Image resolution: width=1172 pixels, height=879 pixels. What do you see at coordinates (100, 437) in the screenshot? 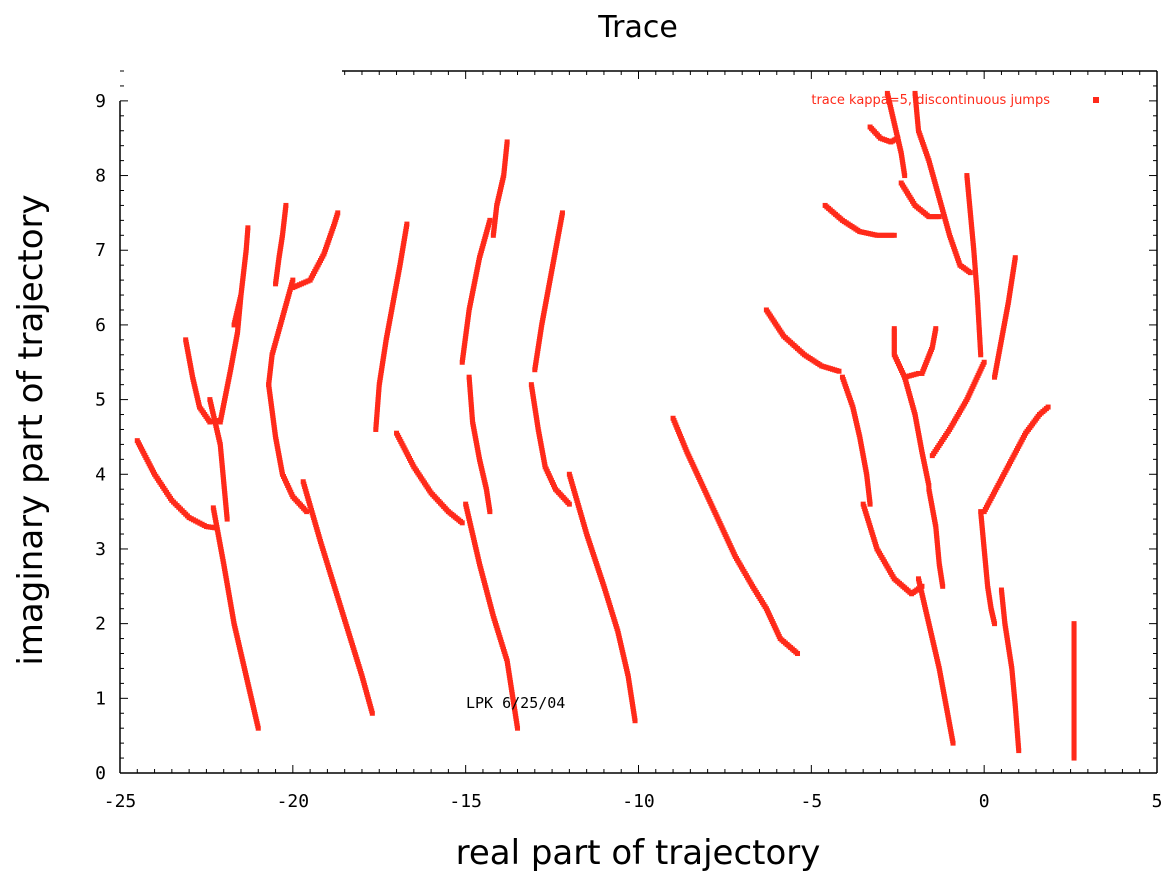
I see `y-axis: 0 1 2 3 4 5 6 7 8 9` at bounding box center [100, 437].